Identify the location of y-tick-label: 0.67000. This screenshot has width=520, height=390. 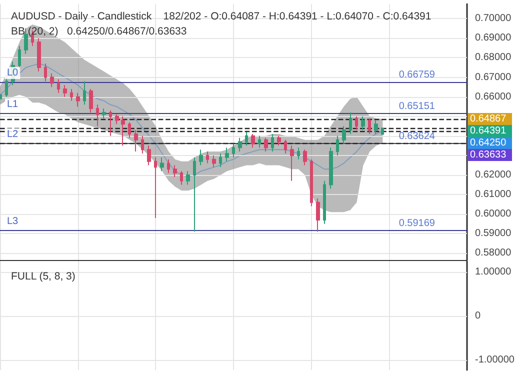
(493, 77).